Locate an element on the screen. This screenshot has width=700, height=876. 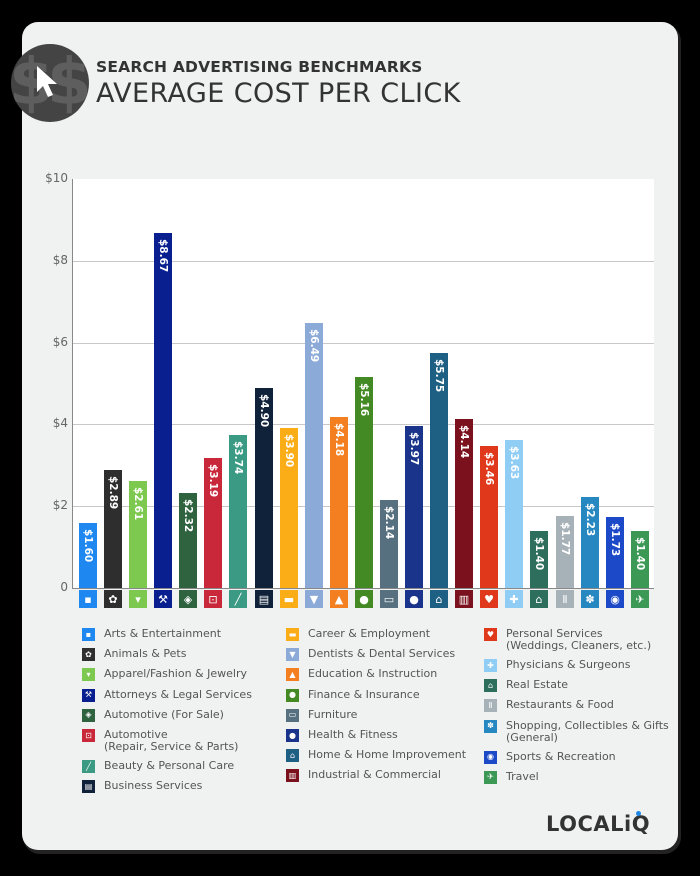
legend-label: Business Services is located at coordinates (153, 786).